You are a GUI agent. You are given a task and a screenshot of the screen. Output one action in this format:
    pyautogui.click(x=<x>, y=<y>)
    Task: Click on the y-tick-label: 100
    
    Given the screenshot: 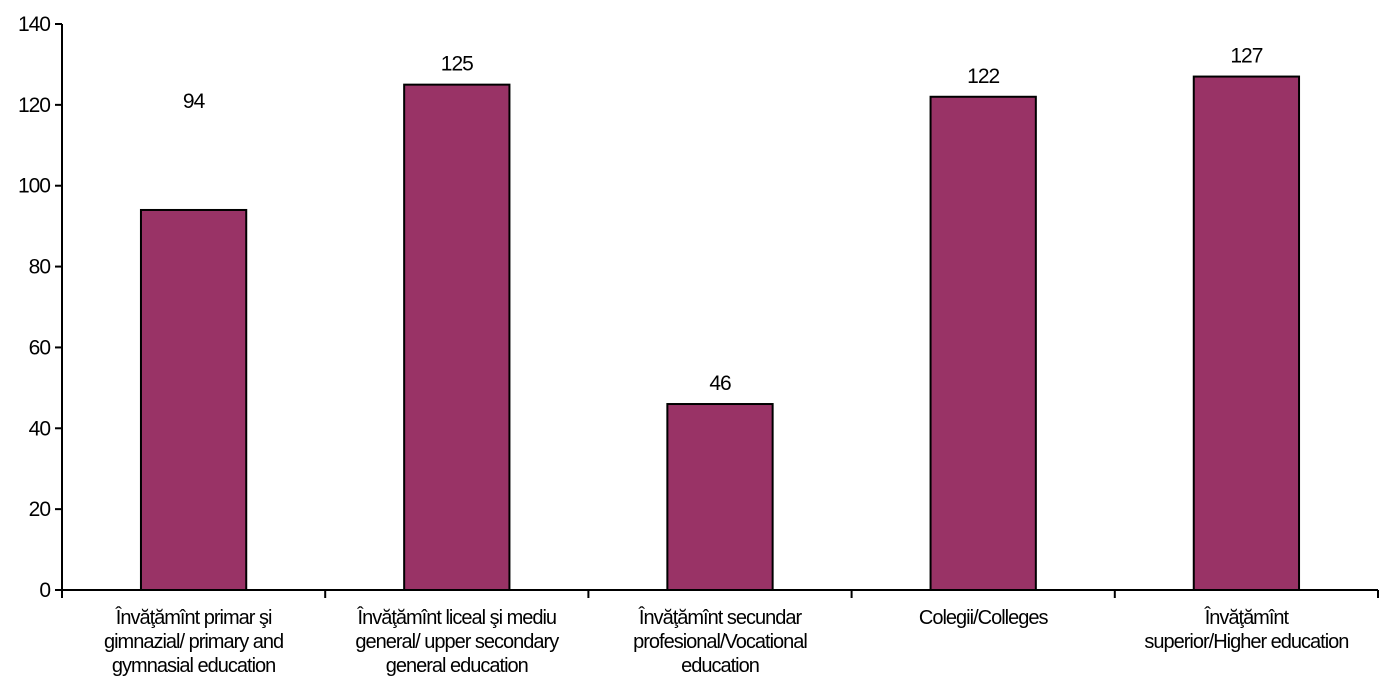 What is the action you would take?
    pyautogui.click(x=34, y=186)
    